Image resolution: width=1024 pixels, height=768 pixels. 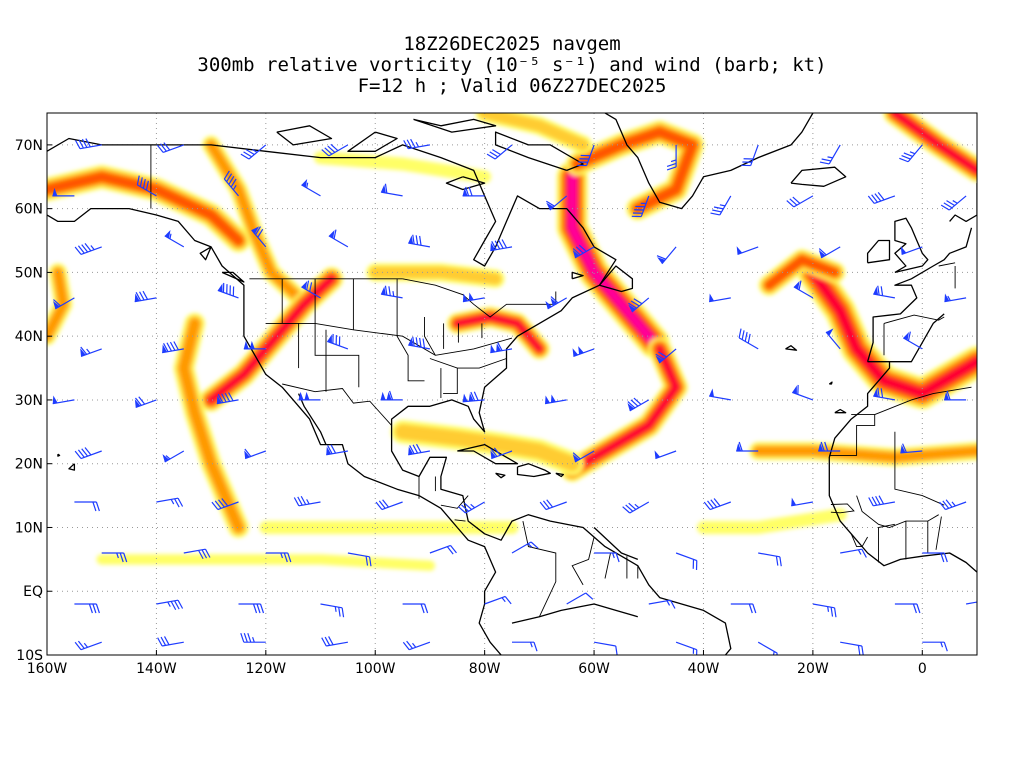 What do you see at coordinates (512, 44) in the screenshot?
I see `title-line-run: 18Z26DEC2025 navgem` at bounding box center [512, 44].